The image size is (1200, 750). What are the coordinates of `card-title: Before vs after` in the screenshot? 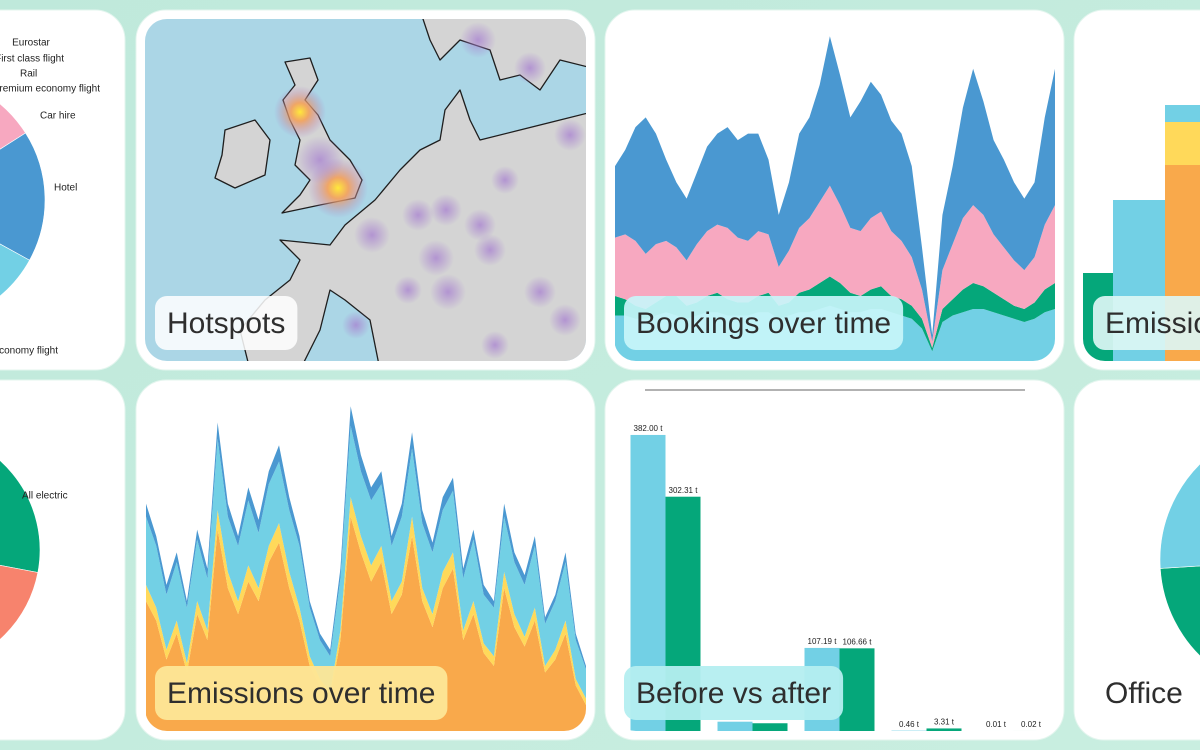 It's located at (733, 693).